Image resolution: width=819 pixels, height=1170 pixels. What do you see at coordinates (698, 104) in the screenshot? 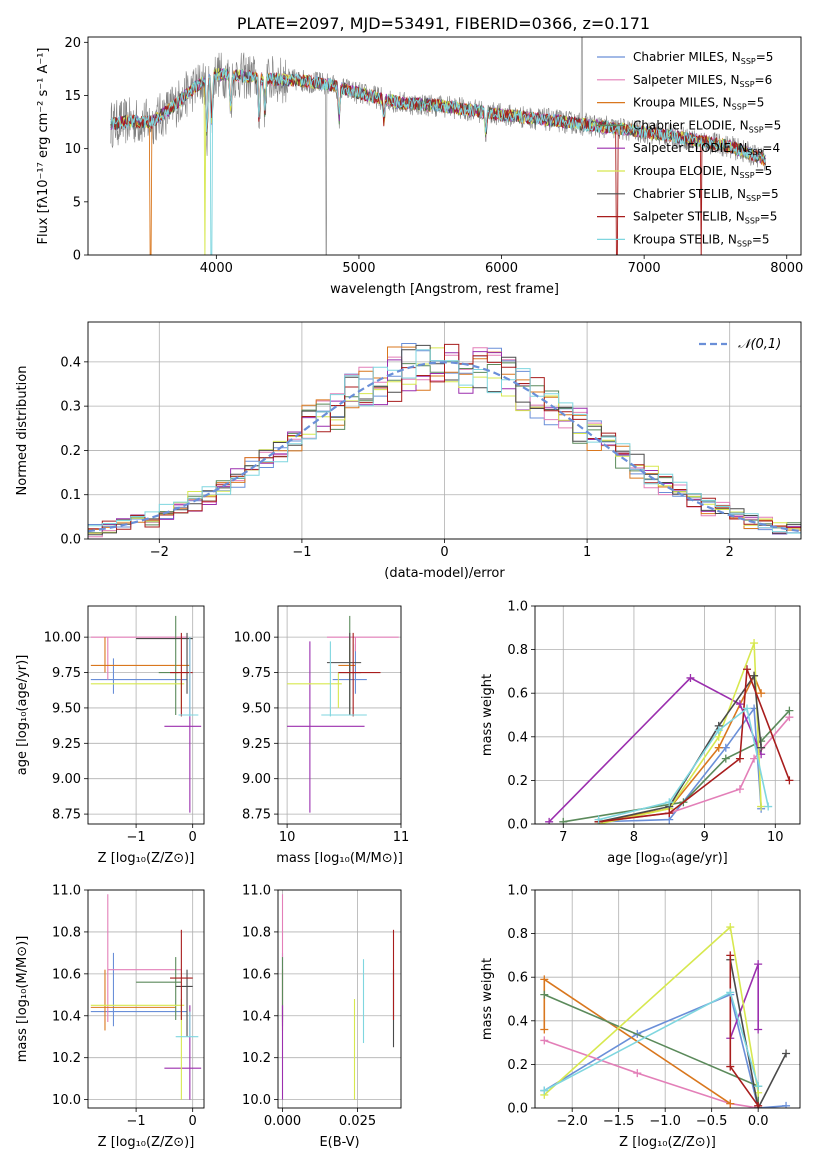
I see `legend-entry: Kroupa MILES, NSSP=5` at bounding box center [698, 104].